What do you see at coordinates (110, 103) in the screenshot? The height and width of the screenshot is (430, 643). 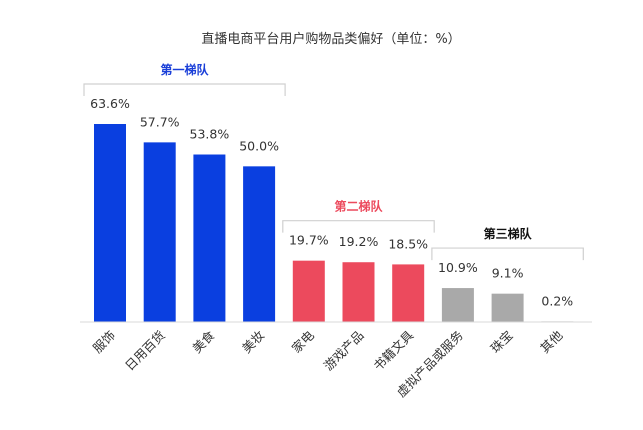 I see `value-label-0: 63.6%` at bounding box center [110, 103].